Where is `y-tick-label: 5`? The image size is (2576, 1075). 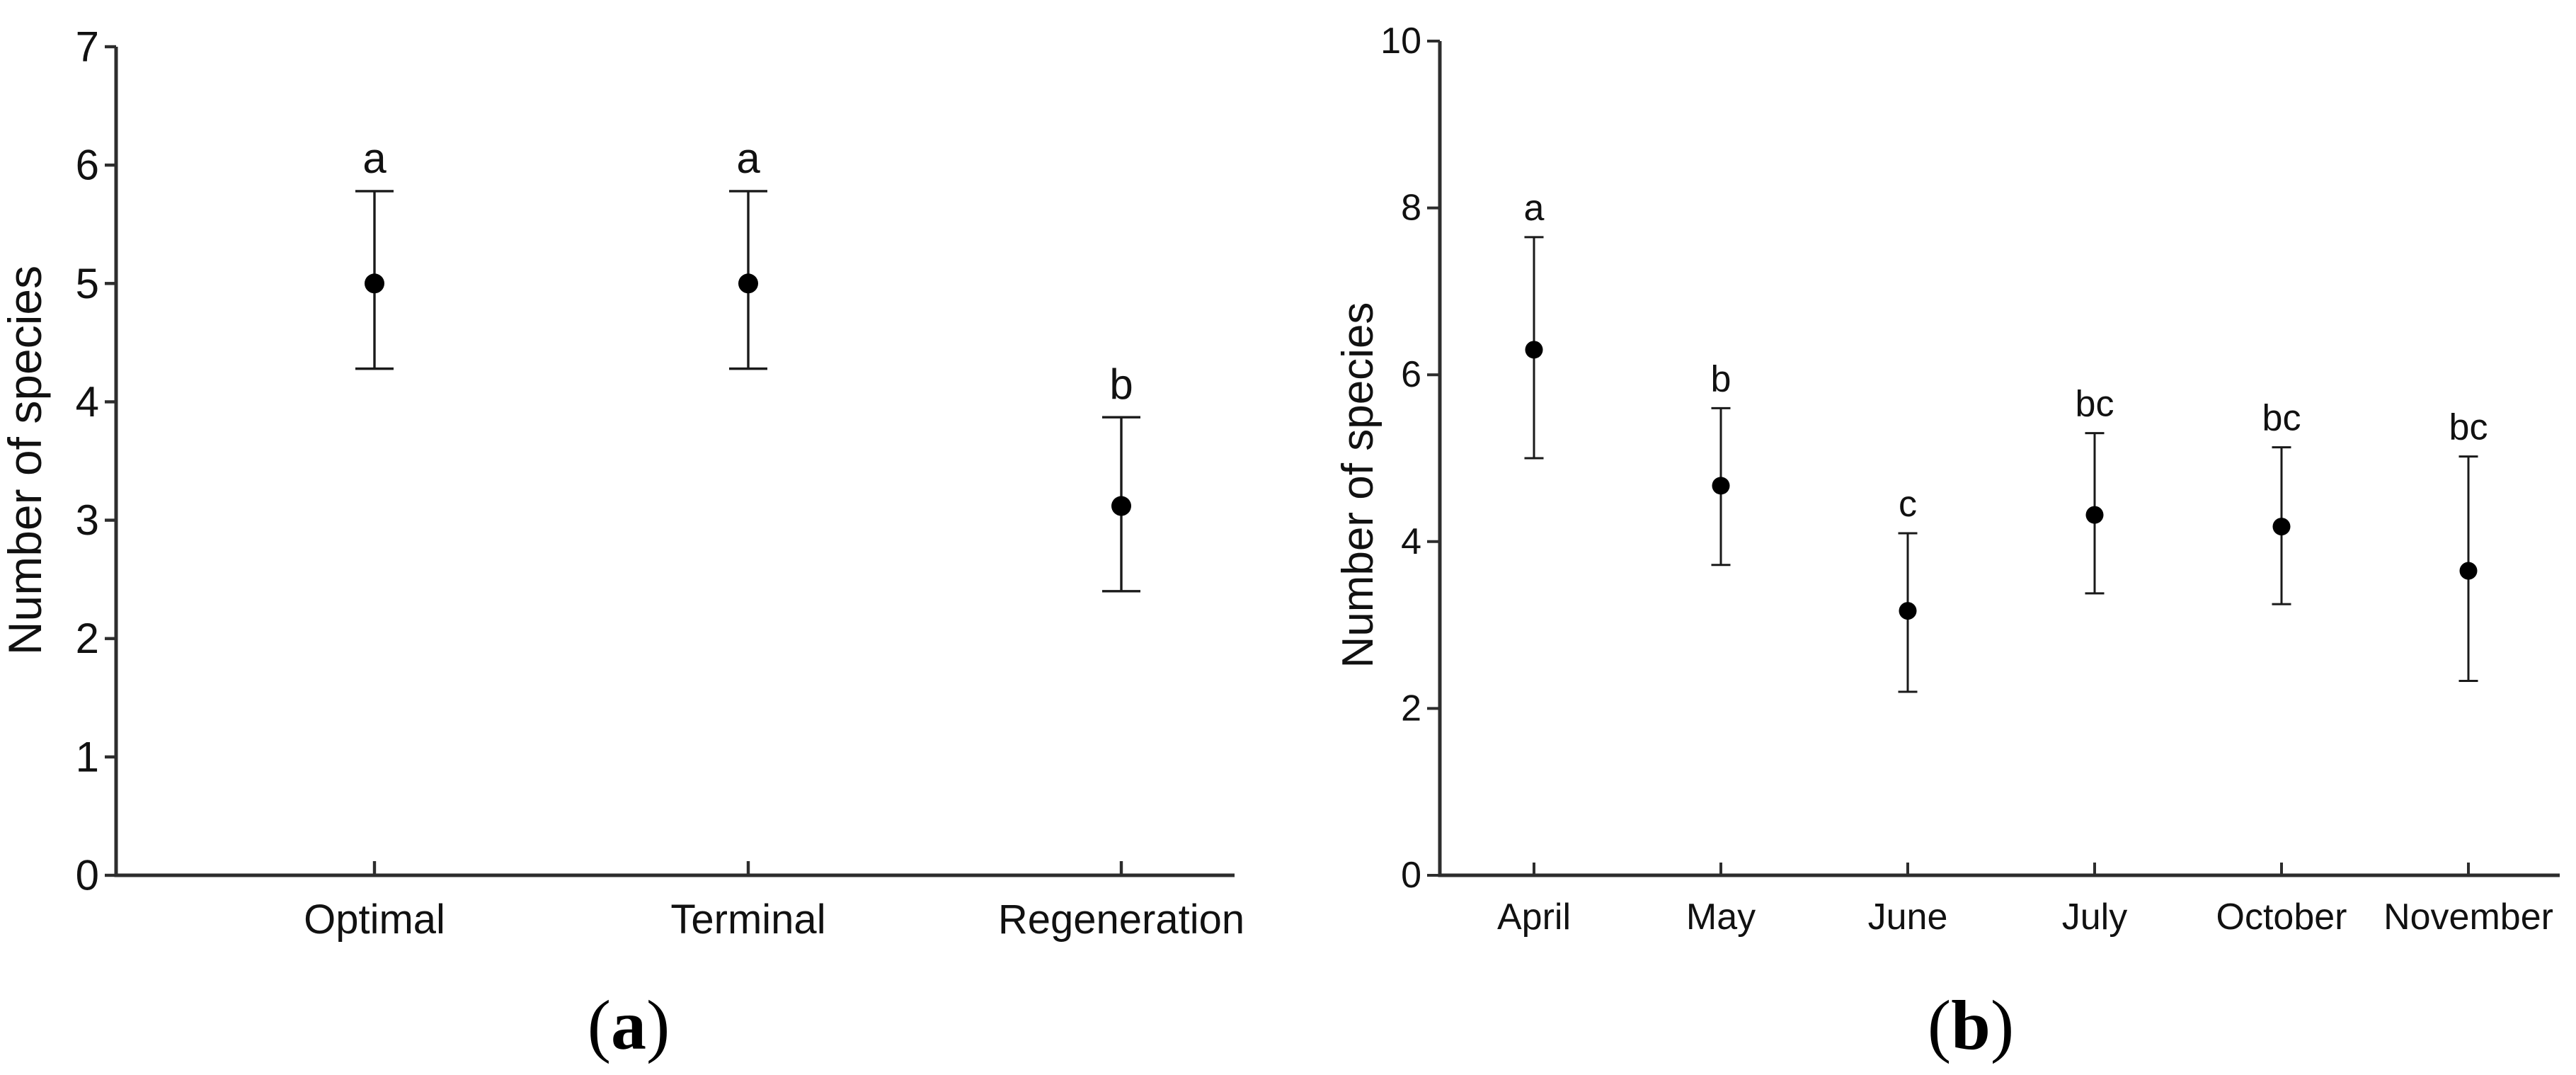
y-tick-label: 5 is located at coordinates (87, 283).